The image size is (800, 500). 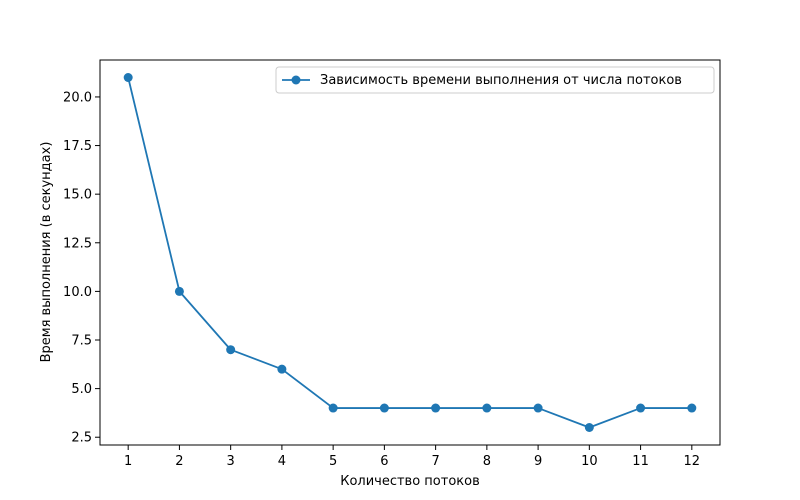 What do you see at coordinates (333, 461) in the screenshot?
I see `x-tick-label: 5` at bounding box center [333, 461].